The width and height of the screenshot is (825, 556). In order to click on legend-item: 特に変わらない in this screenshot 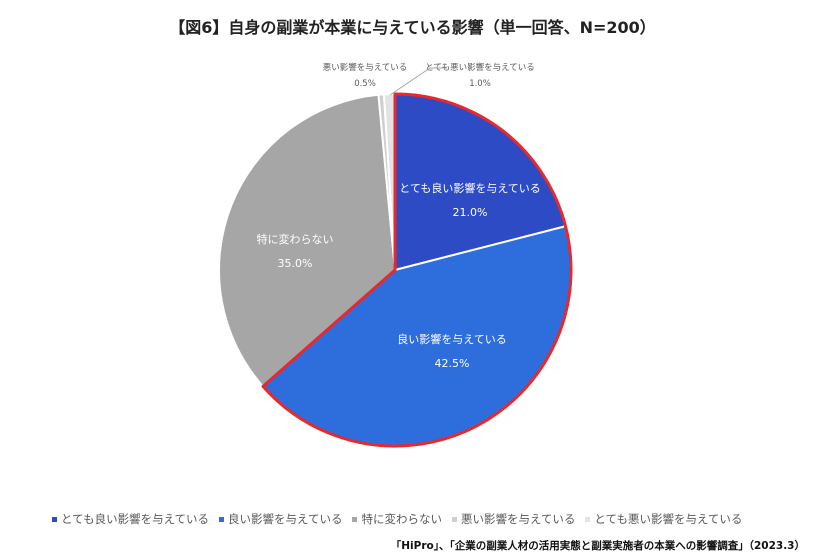, I will do `click(397, 519)`.